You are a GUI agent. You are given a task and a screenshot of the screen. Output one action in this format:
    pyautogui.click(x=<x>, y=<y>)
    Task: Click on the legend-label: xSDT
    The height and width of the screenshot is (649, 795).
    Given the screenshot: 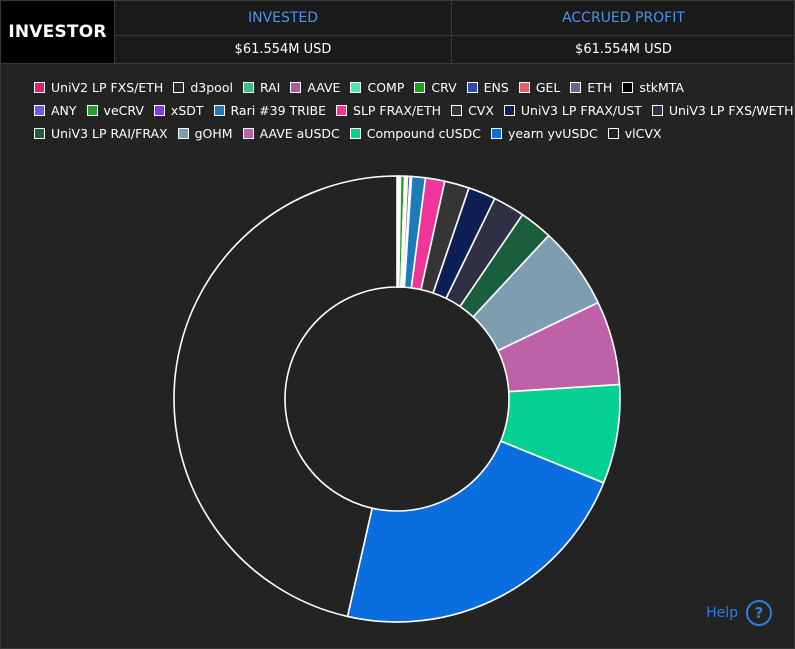 What is the action you would take?
    pyautogui.click(x=187, y=110)
    